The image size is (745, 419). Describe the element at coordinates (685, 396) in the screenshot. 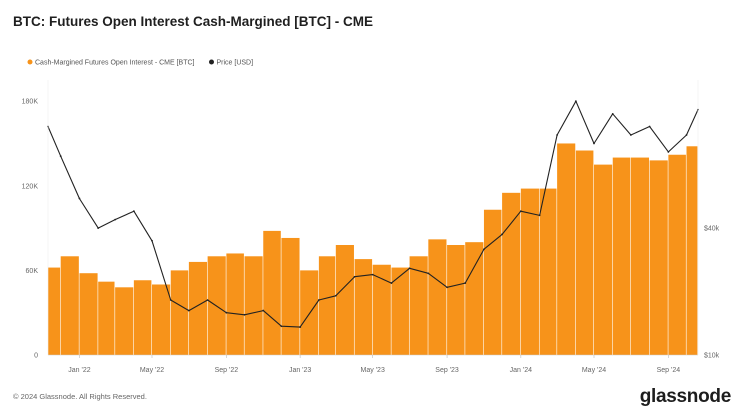

I see `glassnode-logo: glassnode` at that location.